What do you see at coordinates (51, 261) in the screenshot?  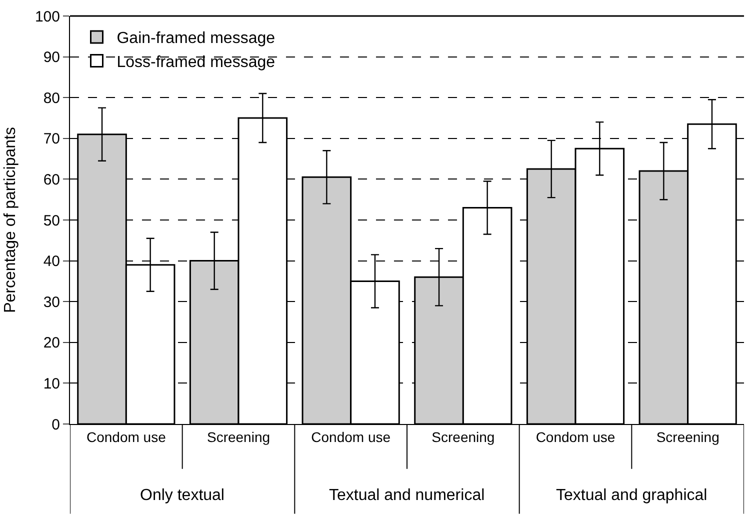 I see `y-tick-label: 40` at bounding box center [51, 261].